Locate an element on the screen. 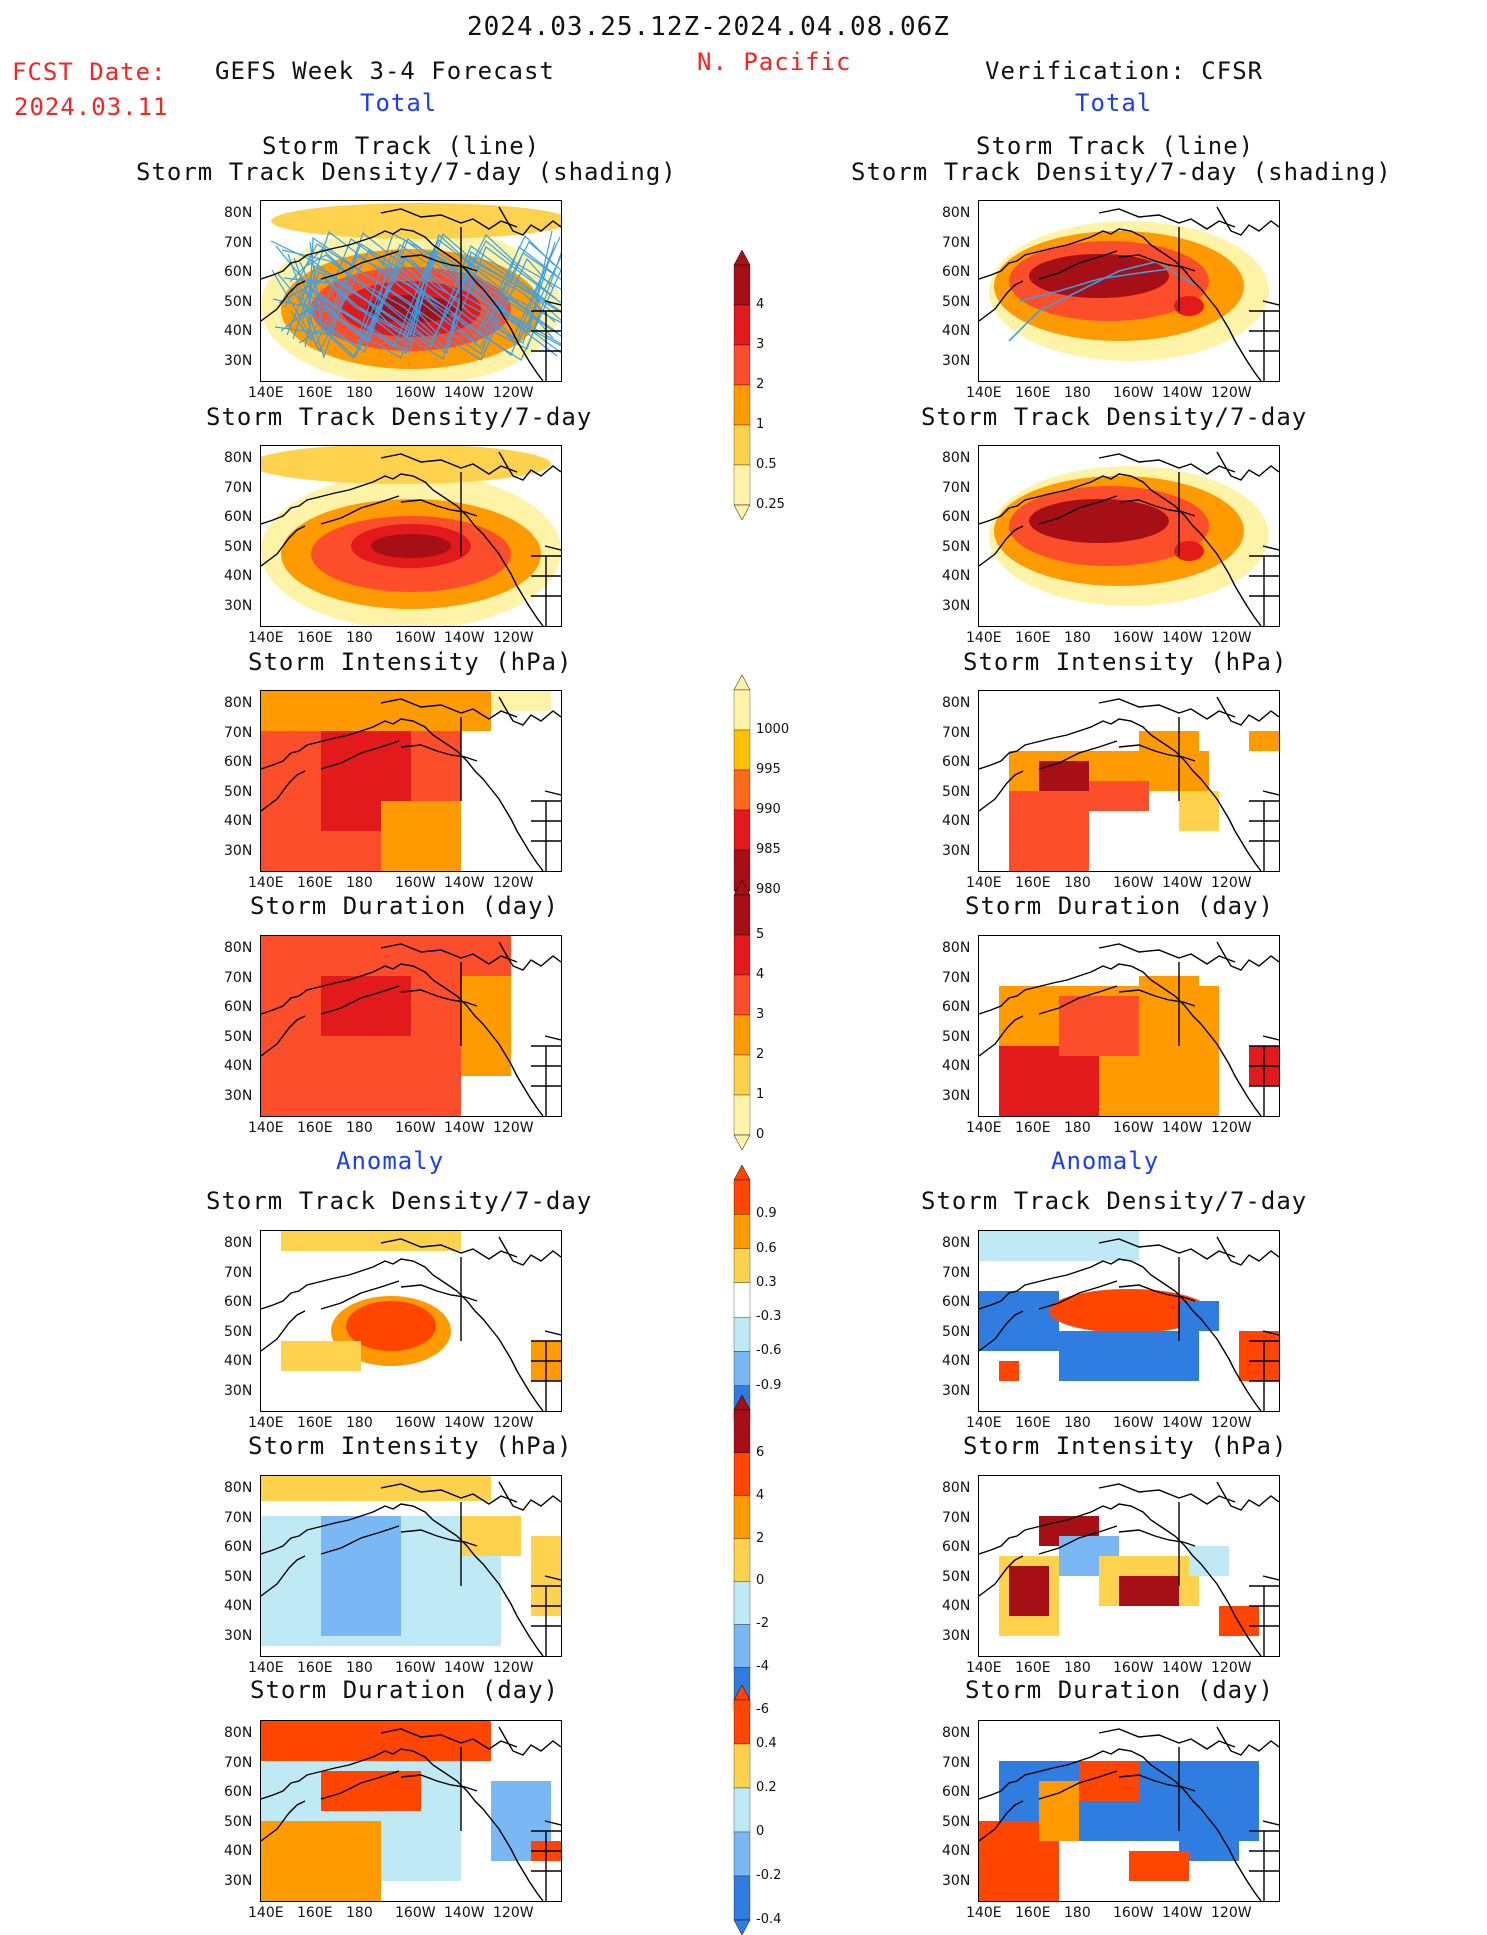 The width and height of the screenshot is (1487, 1935). section-anomaly-right: Anomaly is located at coordinates (1105, 1161).